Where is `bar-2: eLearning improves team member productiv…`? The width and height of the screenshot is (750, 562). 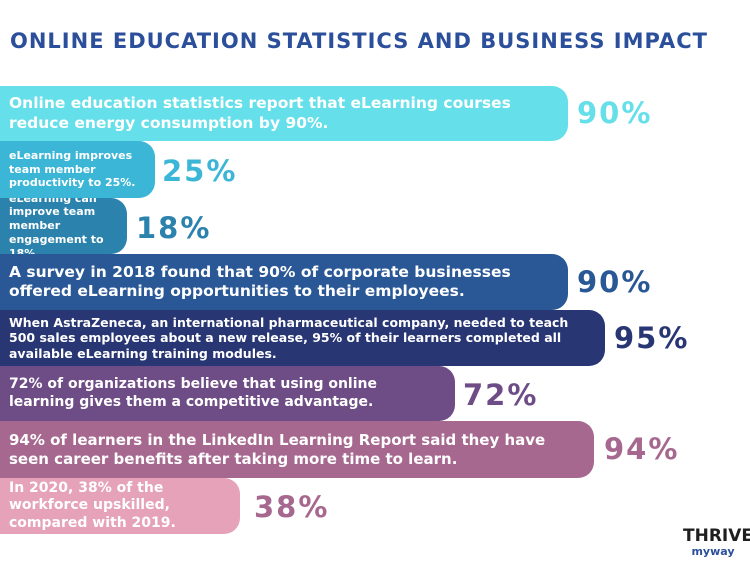
bar-2: eLearning improves team member productiv… is located at coordinates (77, 169).